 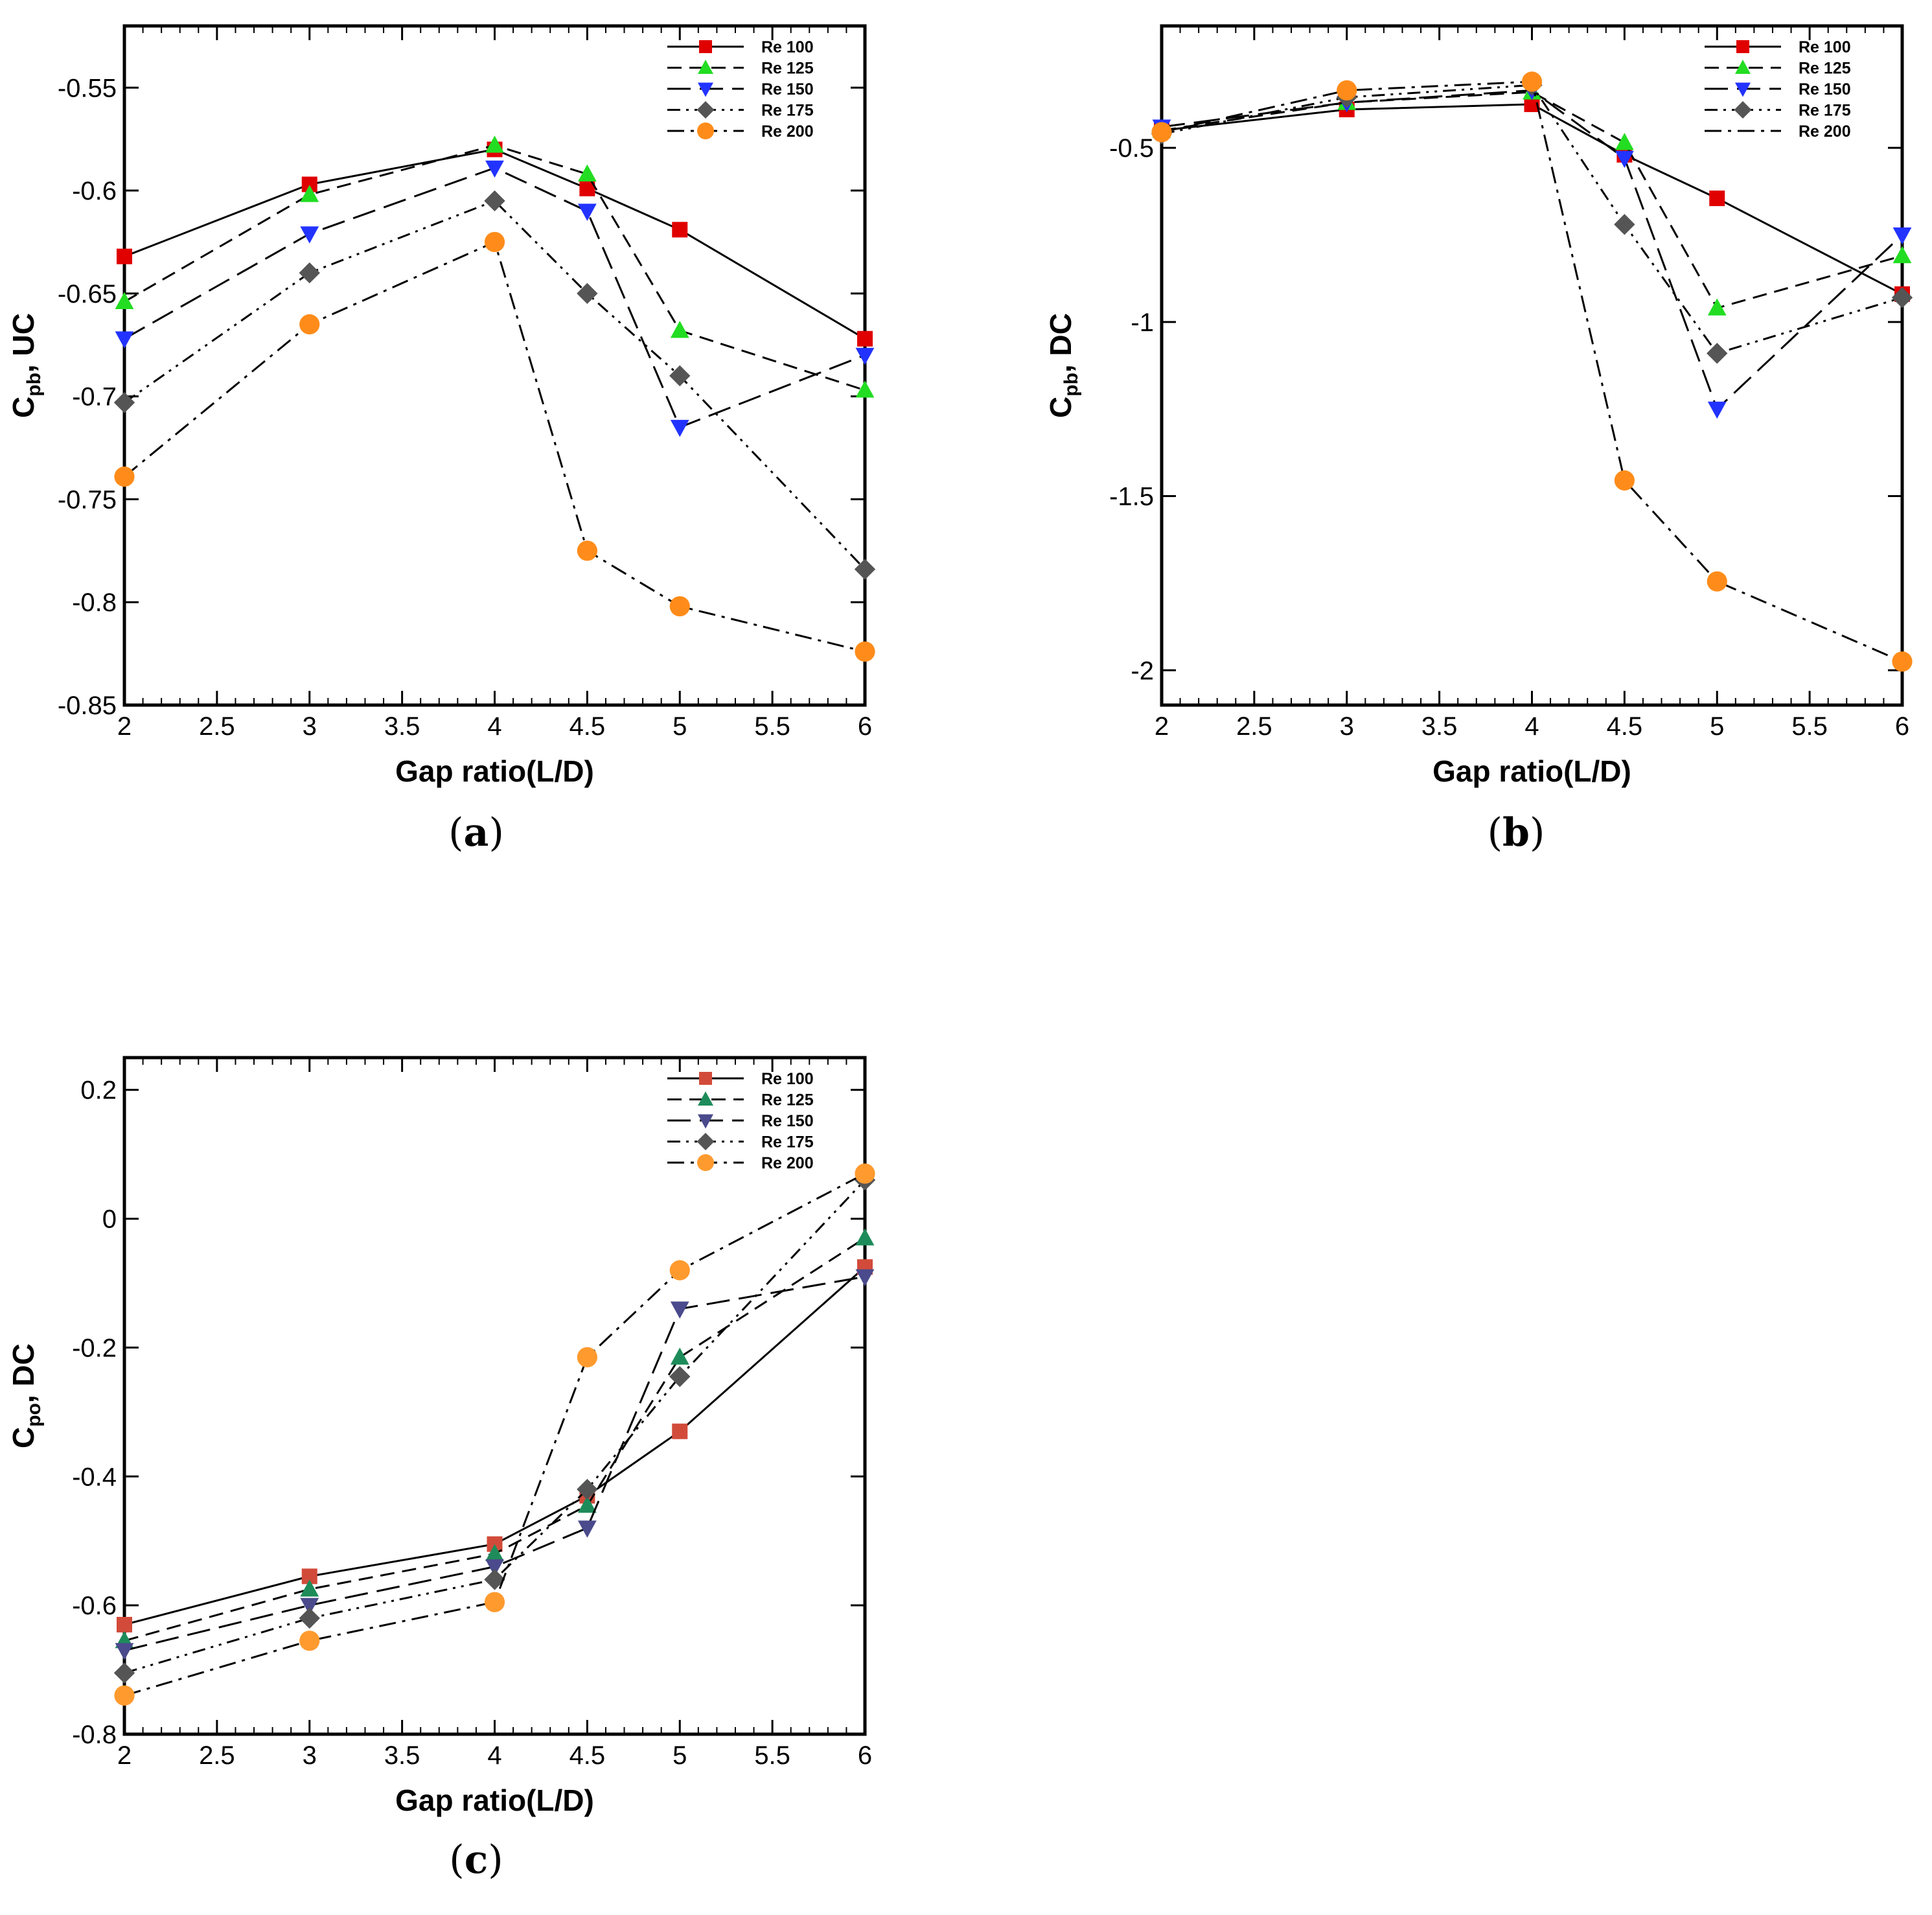 What do you see at coordinates (476, 1860) in the screenshot?
I see `panel-caption: (c)` at bounding box center [476, 1860].